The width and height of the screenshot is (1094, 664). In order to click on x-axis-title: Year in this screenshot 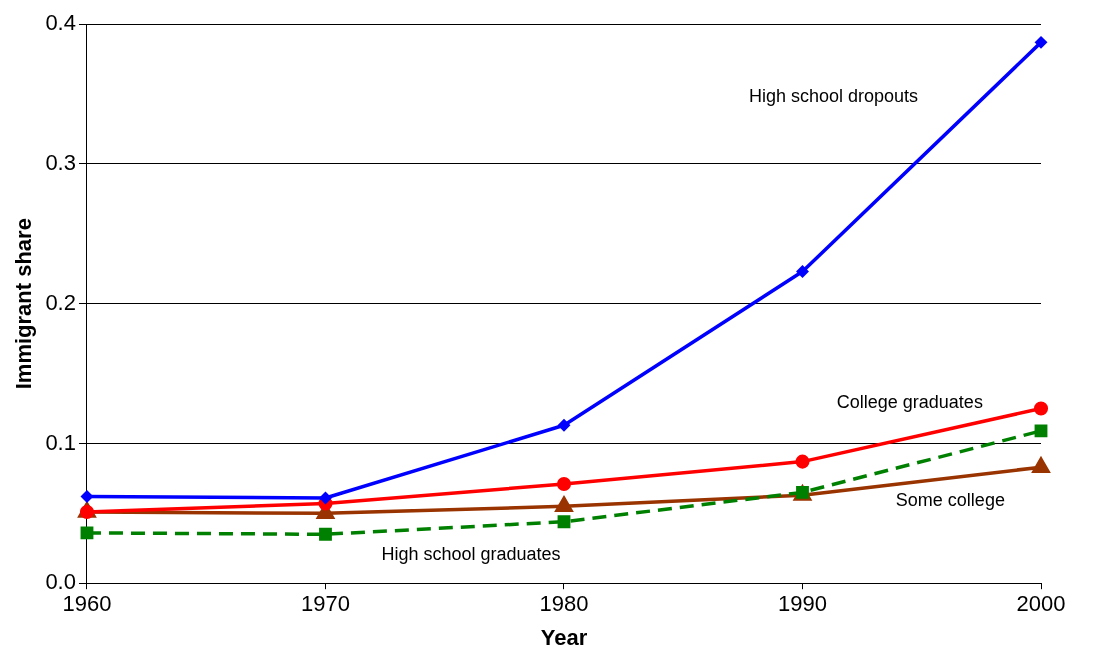, I will do `click(564, 637)`.